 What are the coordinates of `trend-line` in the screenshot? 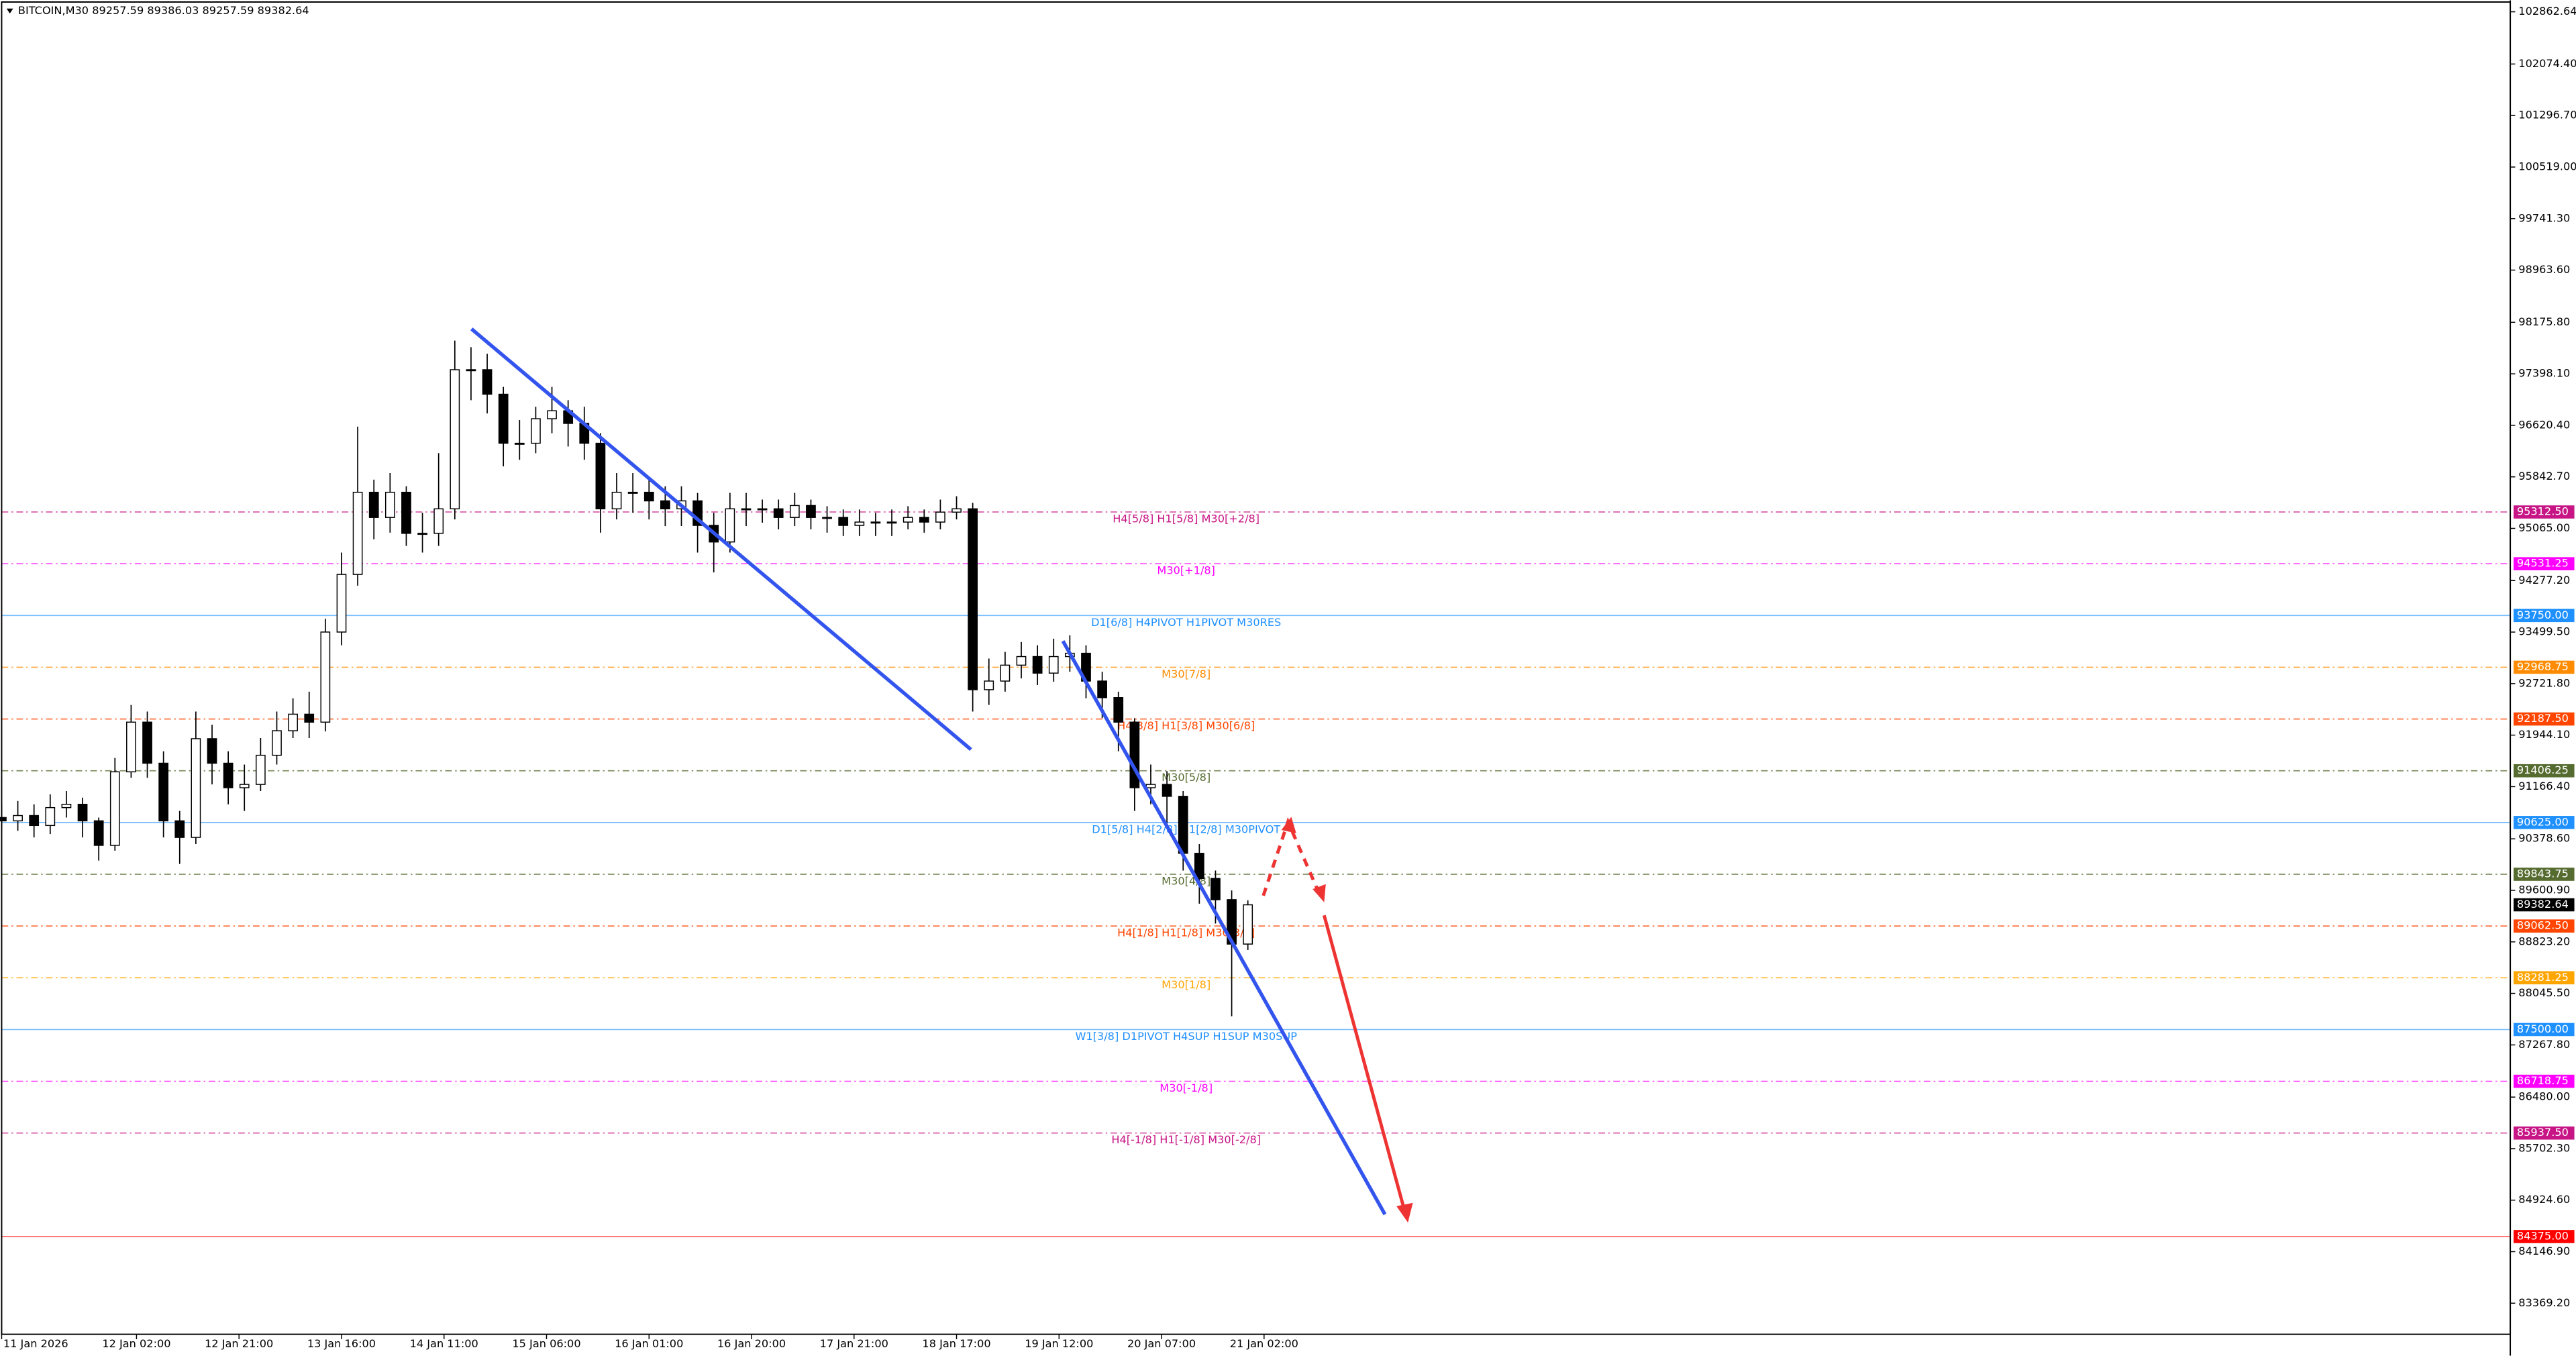 It's located at (721, 539).